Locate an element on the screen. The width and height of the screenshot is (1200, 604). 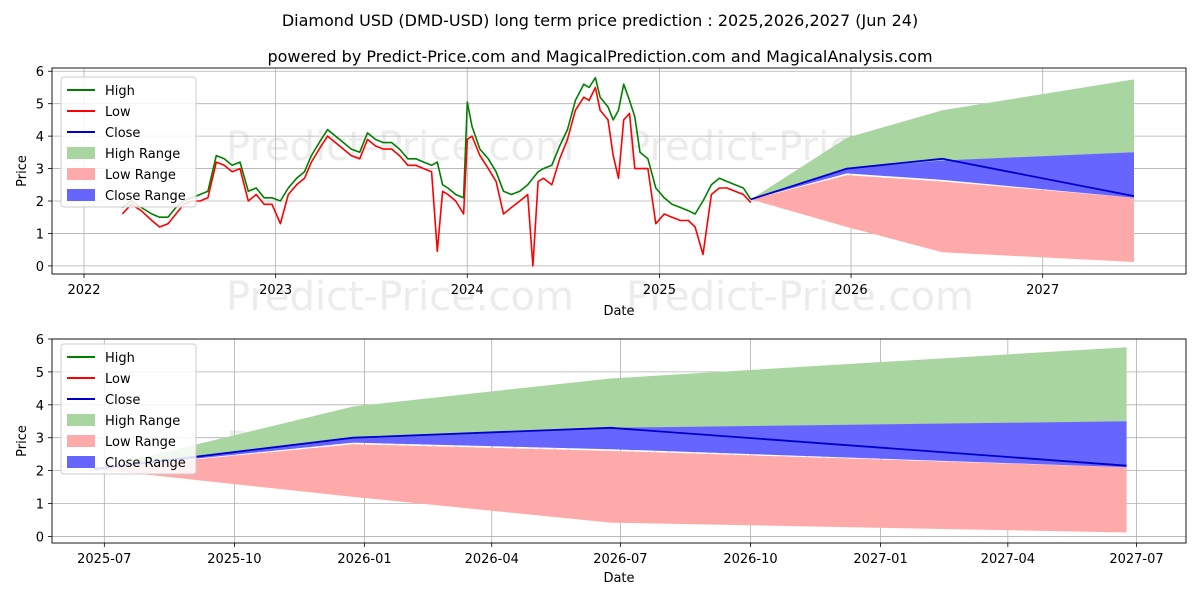
x-tick-label: 2027-07 is located at coordinates (1136, 559).